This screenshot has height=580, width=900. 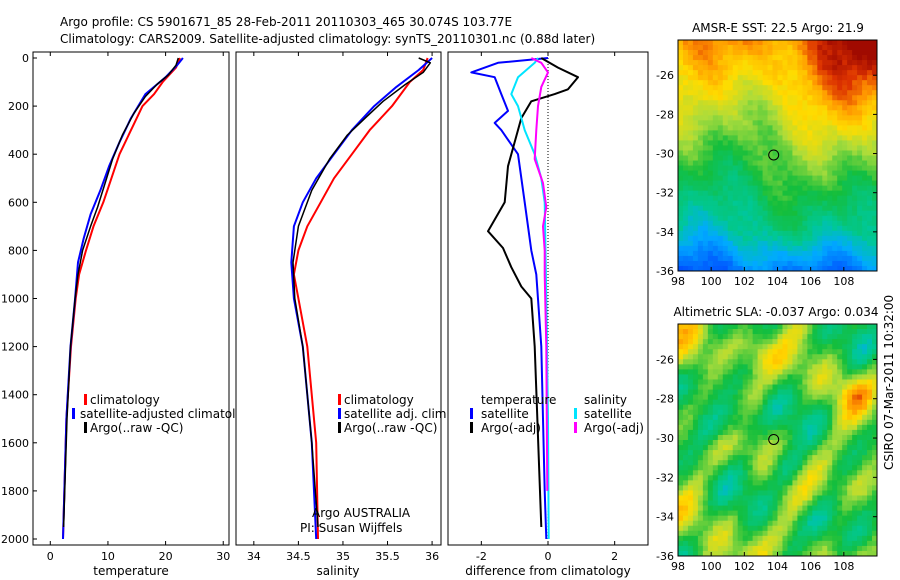 What do you see at coordinates (665, 477) in the screenshot?
I see `map-y-tick-label: -32` at bounding box center [665, 477].